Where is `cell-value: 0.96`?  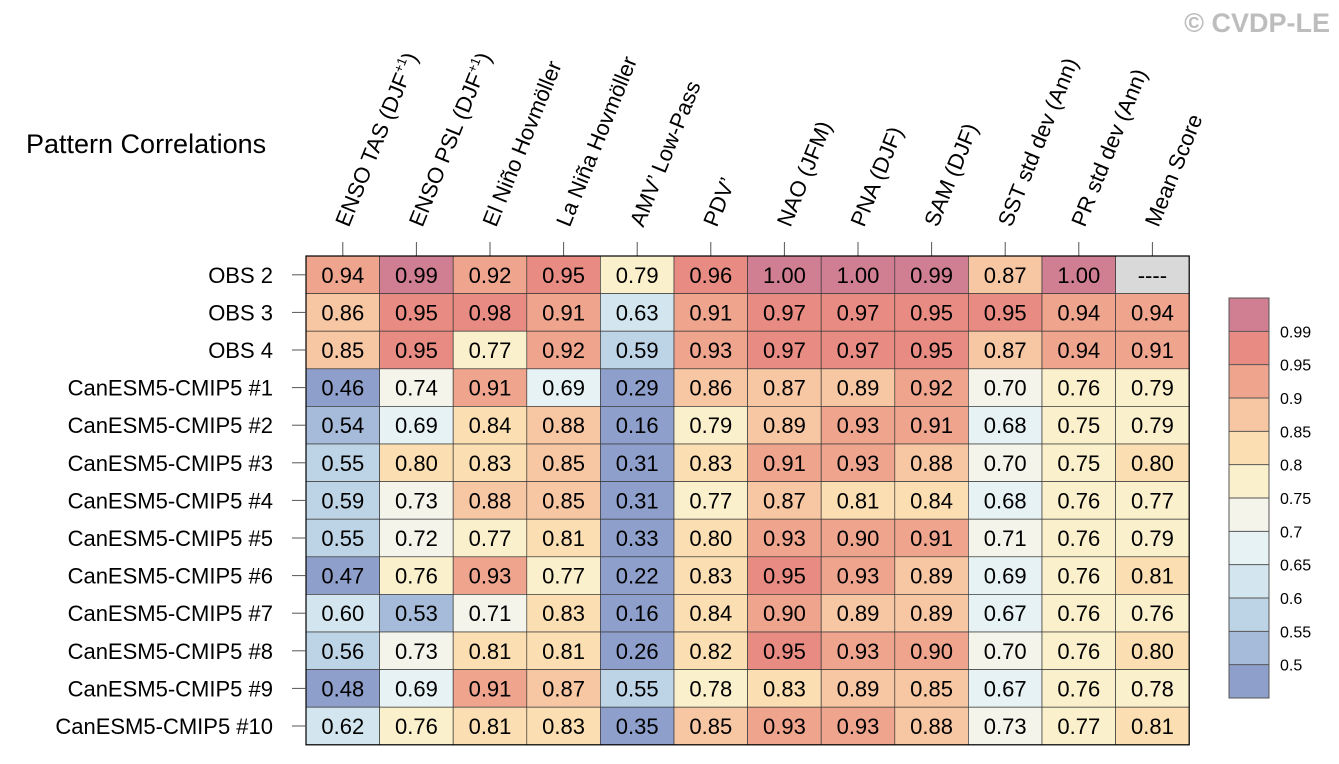 cell-value: 0.96 is located at coordinates (710, 275).